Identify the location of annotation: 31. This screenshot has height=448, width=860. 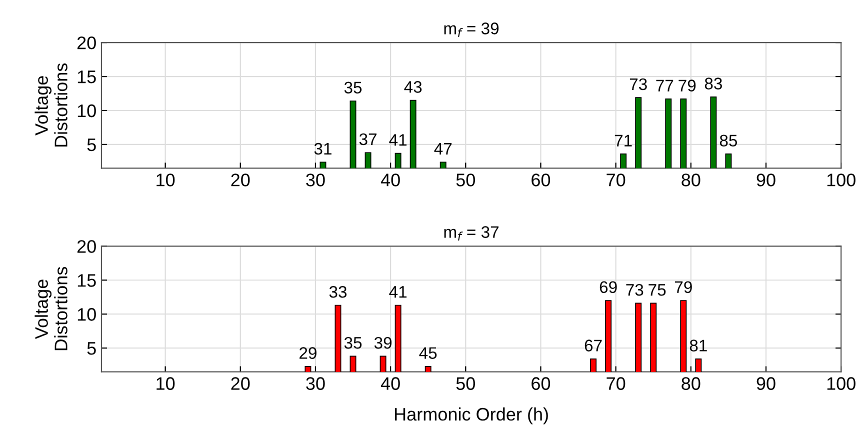
(323, 148).